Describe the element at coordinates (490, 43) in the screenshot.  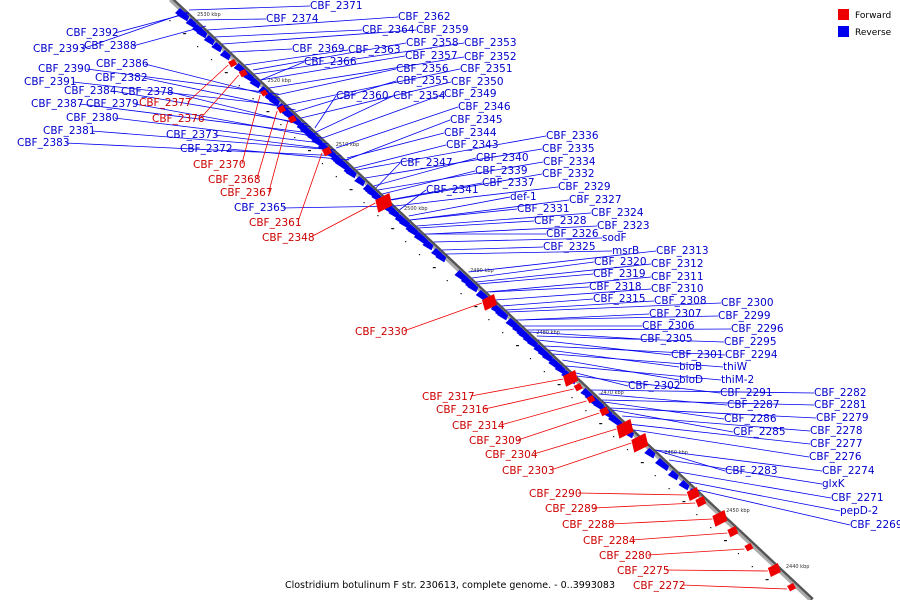
I see `gene-label-cbf-2353: CBF_2353` at that location.